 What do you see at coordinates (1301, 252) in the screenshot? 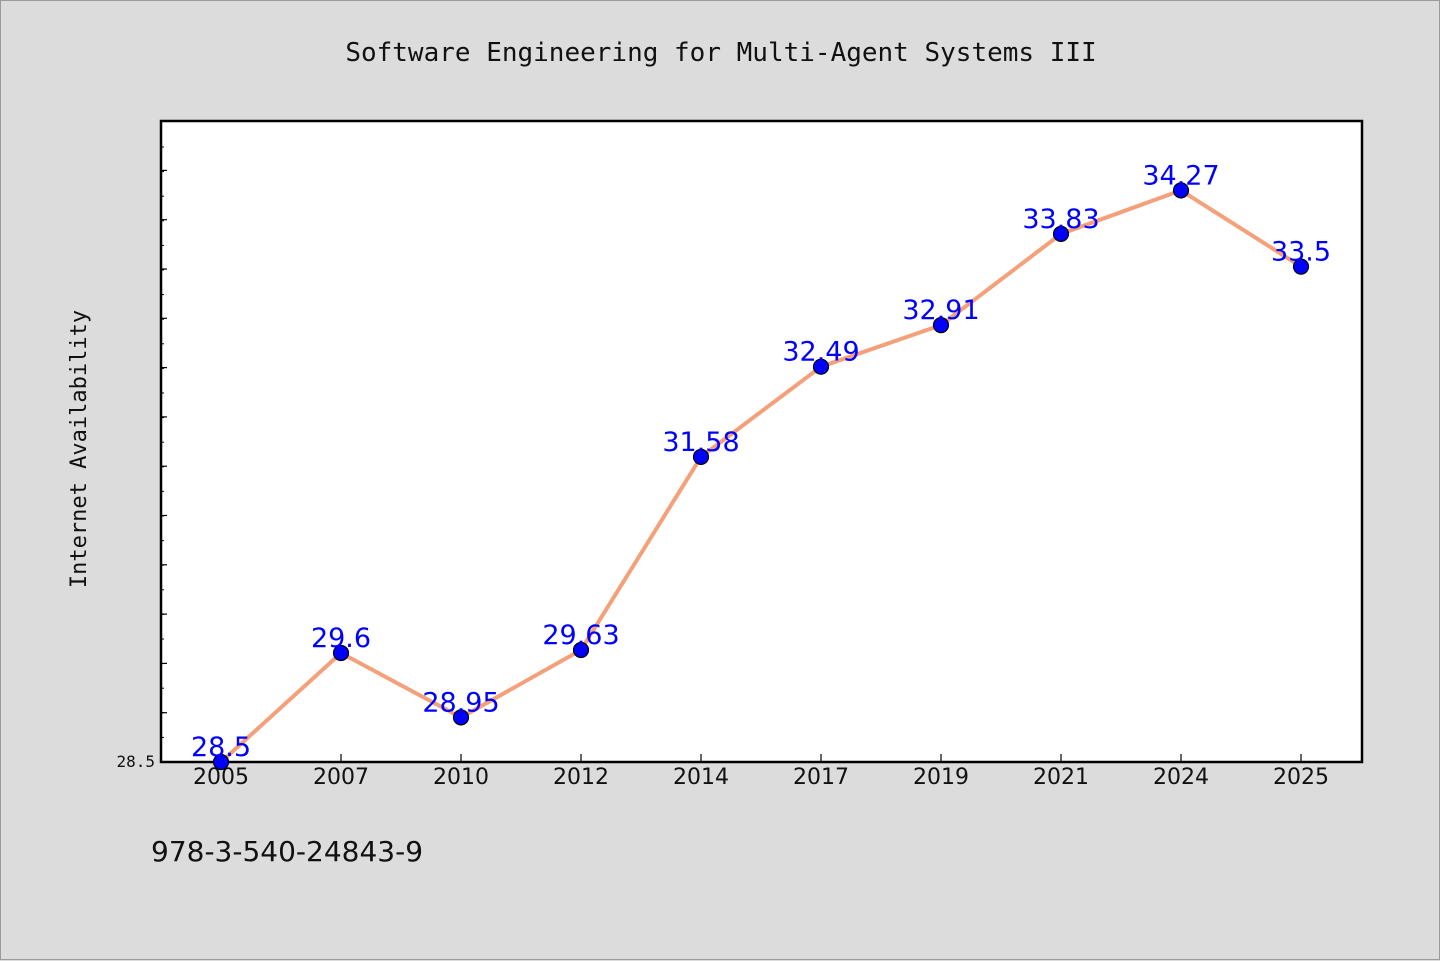
I see `data-label: 33.5` at bounding box center [1301, 252].